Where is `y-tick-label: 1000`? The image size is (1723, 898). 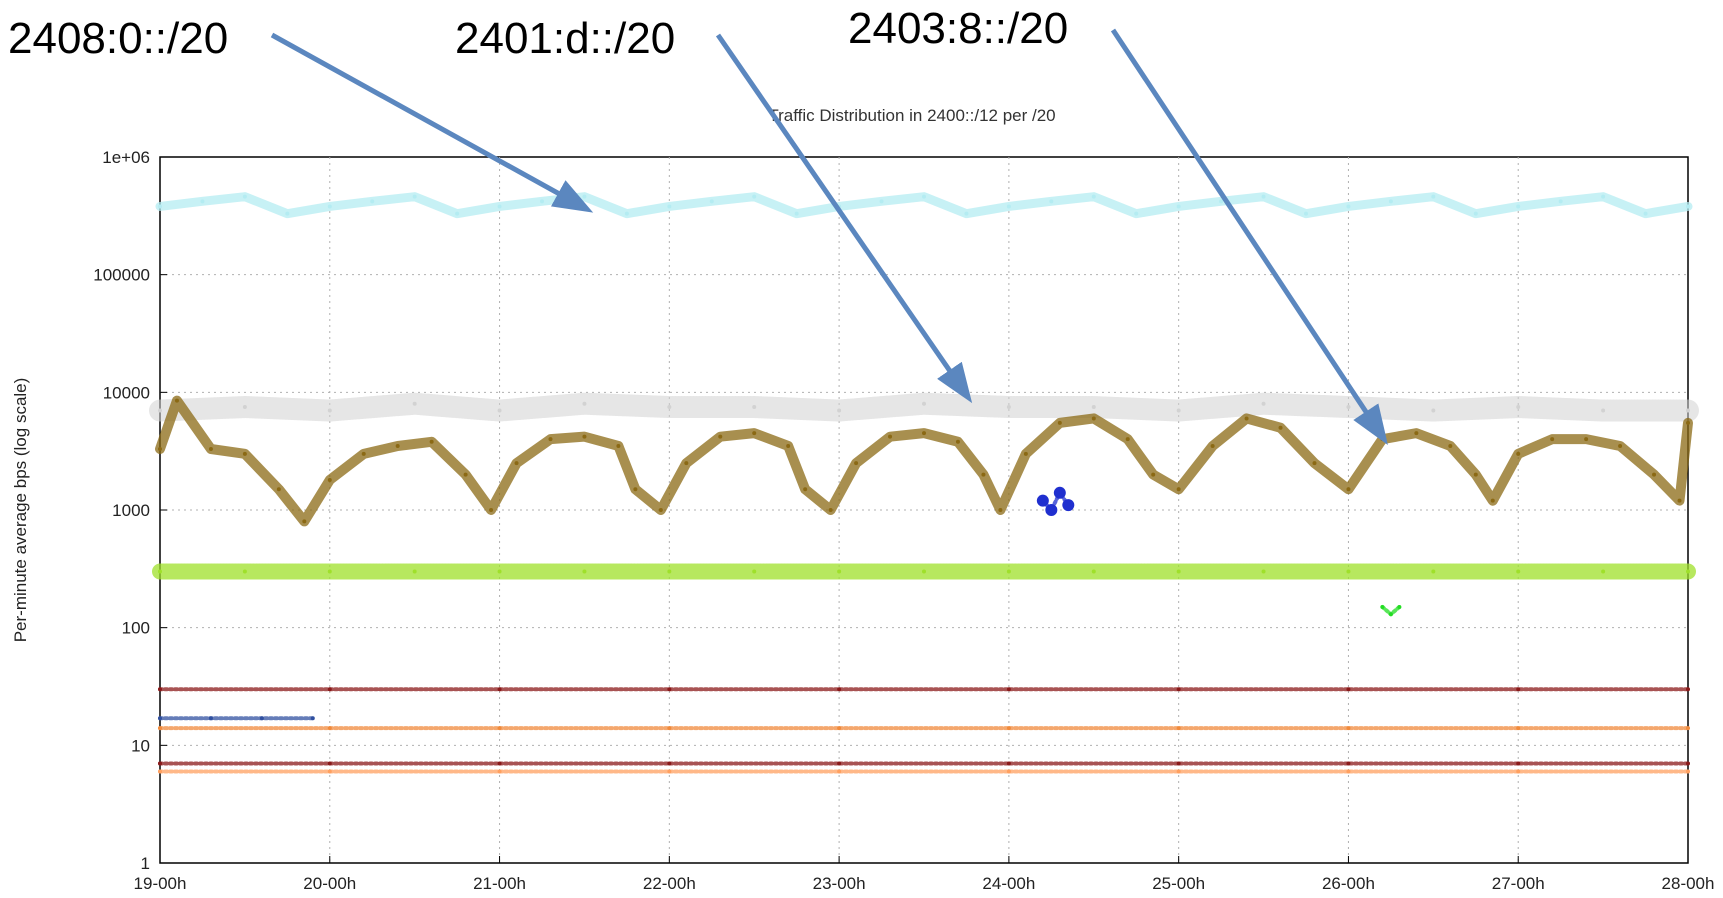 y-tick-label: 1000 is located at coordinates (131, 510).